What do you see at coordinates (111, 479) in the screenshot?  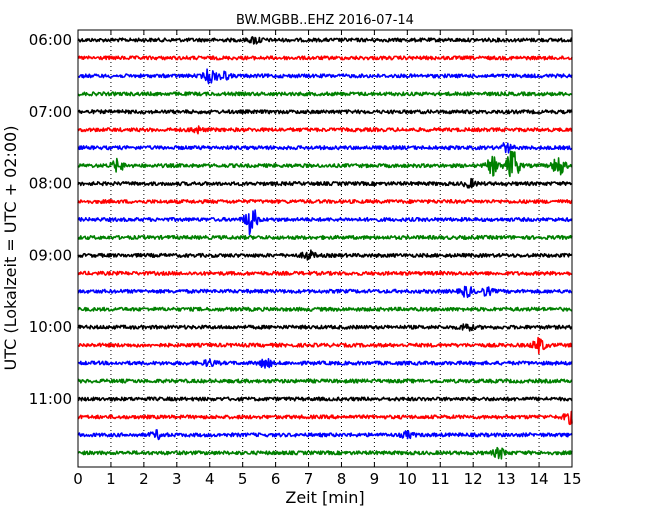 I see `x-tick-label: 1` at bounding box center [111, 479].